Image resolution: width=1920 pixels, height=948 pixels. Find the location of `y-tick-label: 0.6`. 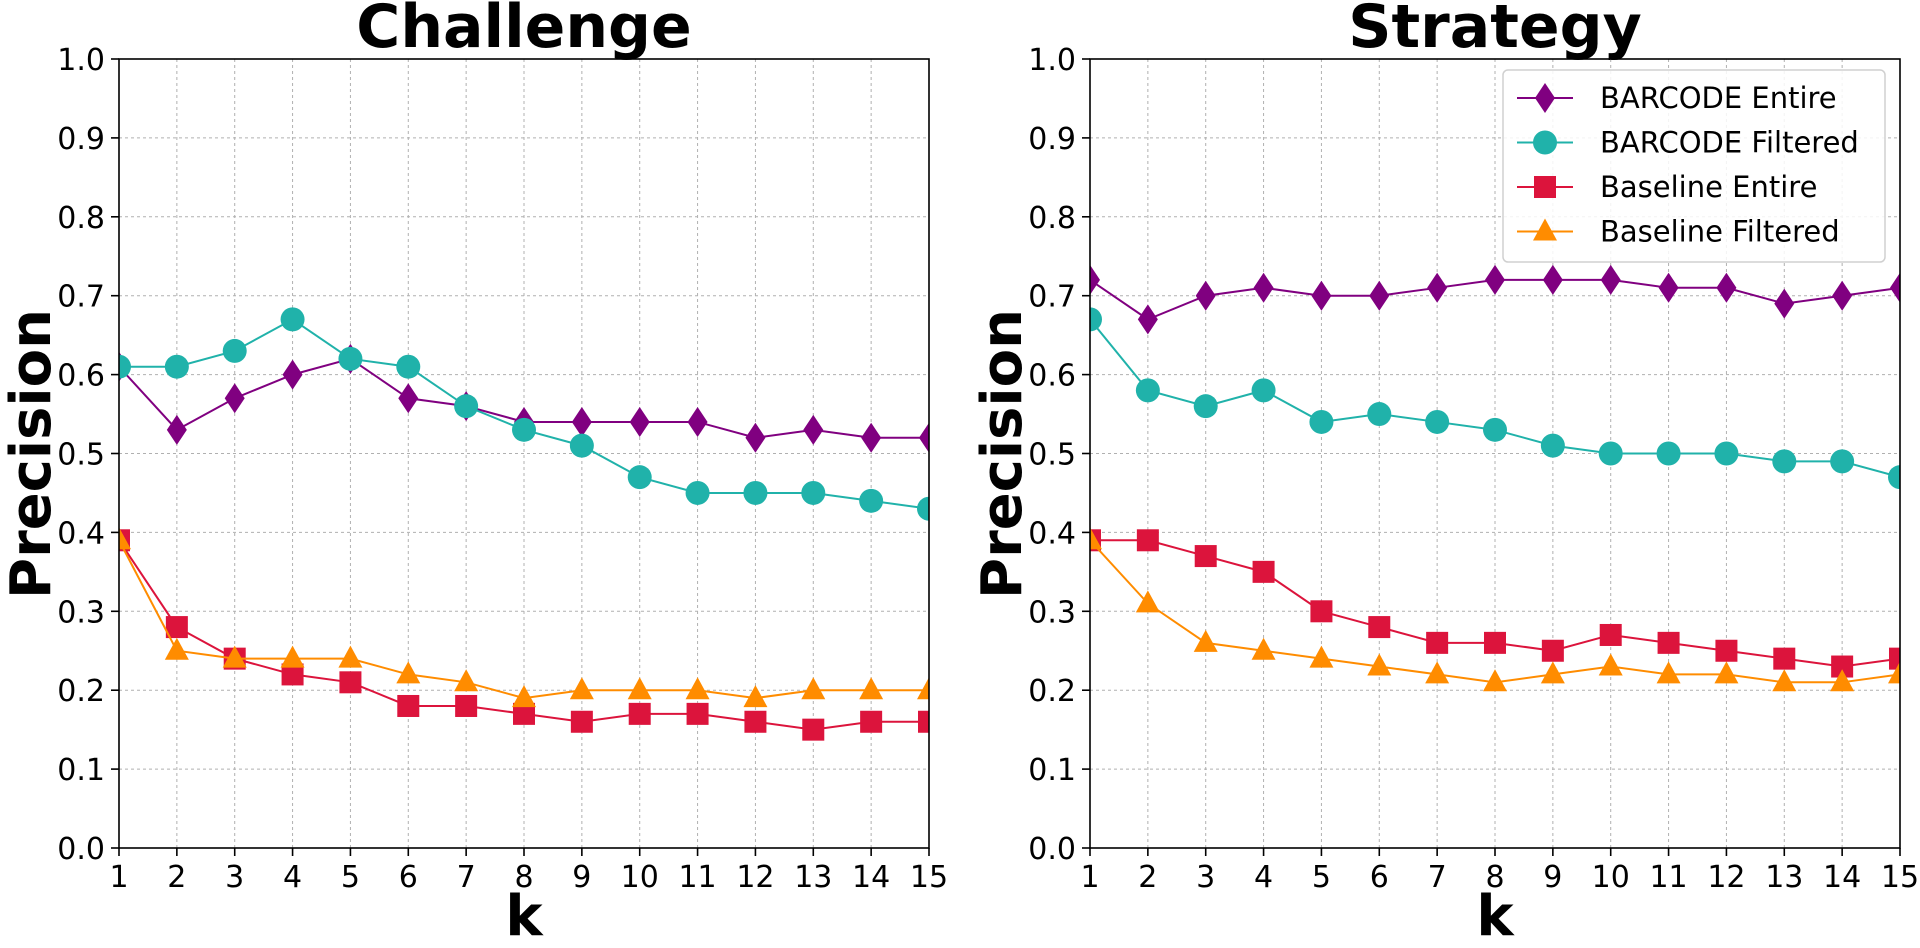

y-tick-label: 0.6 is located at coordinates (1052, 376).